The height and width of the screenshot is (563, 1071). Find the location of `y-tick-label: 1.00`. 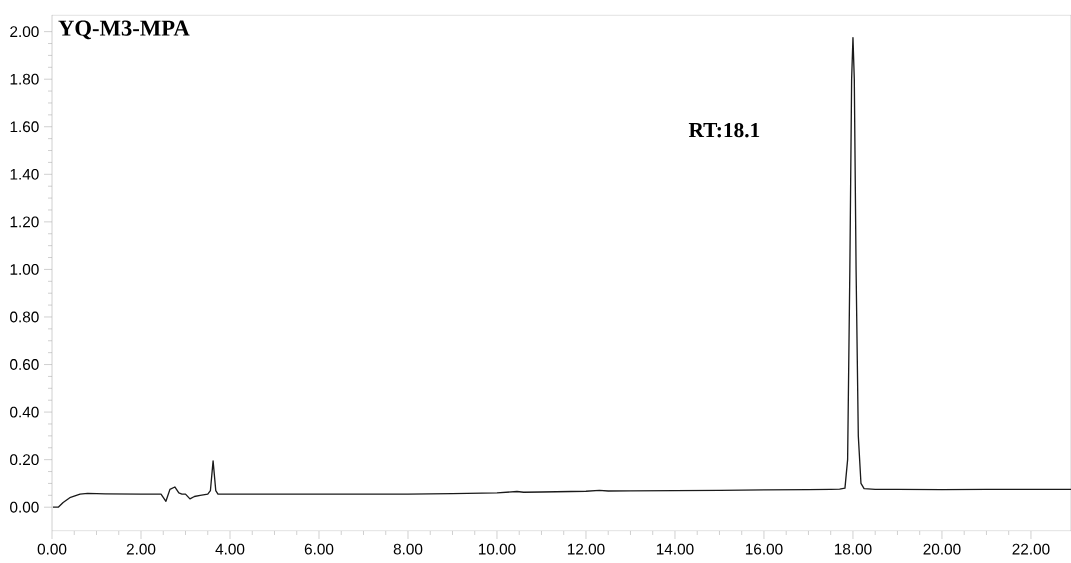

y-tick-label: 1.00 is located at coordinates (24, 269).